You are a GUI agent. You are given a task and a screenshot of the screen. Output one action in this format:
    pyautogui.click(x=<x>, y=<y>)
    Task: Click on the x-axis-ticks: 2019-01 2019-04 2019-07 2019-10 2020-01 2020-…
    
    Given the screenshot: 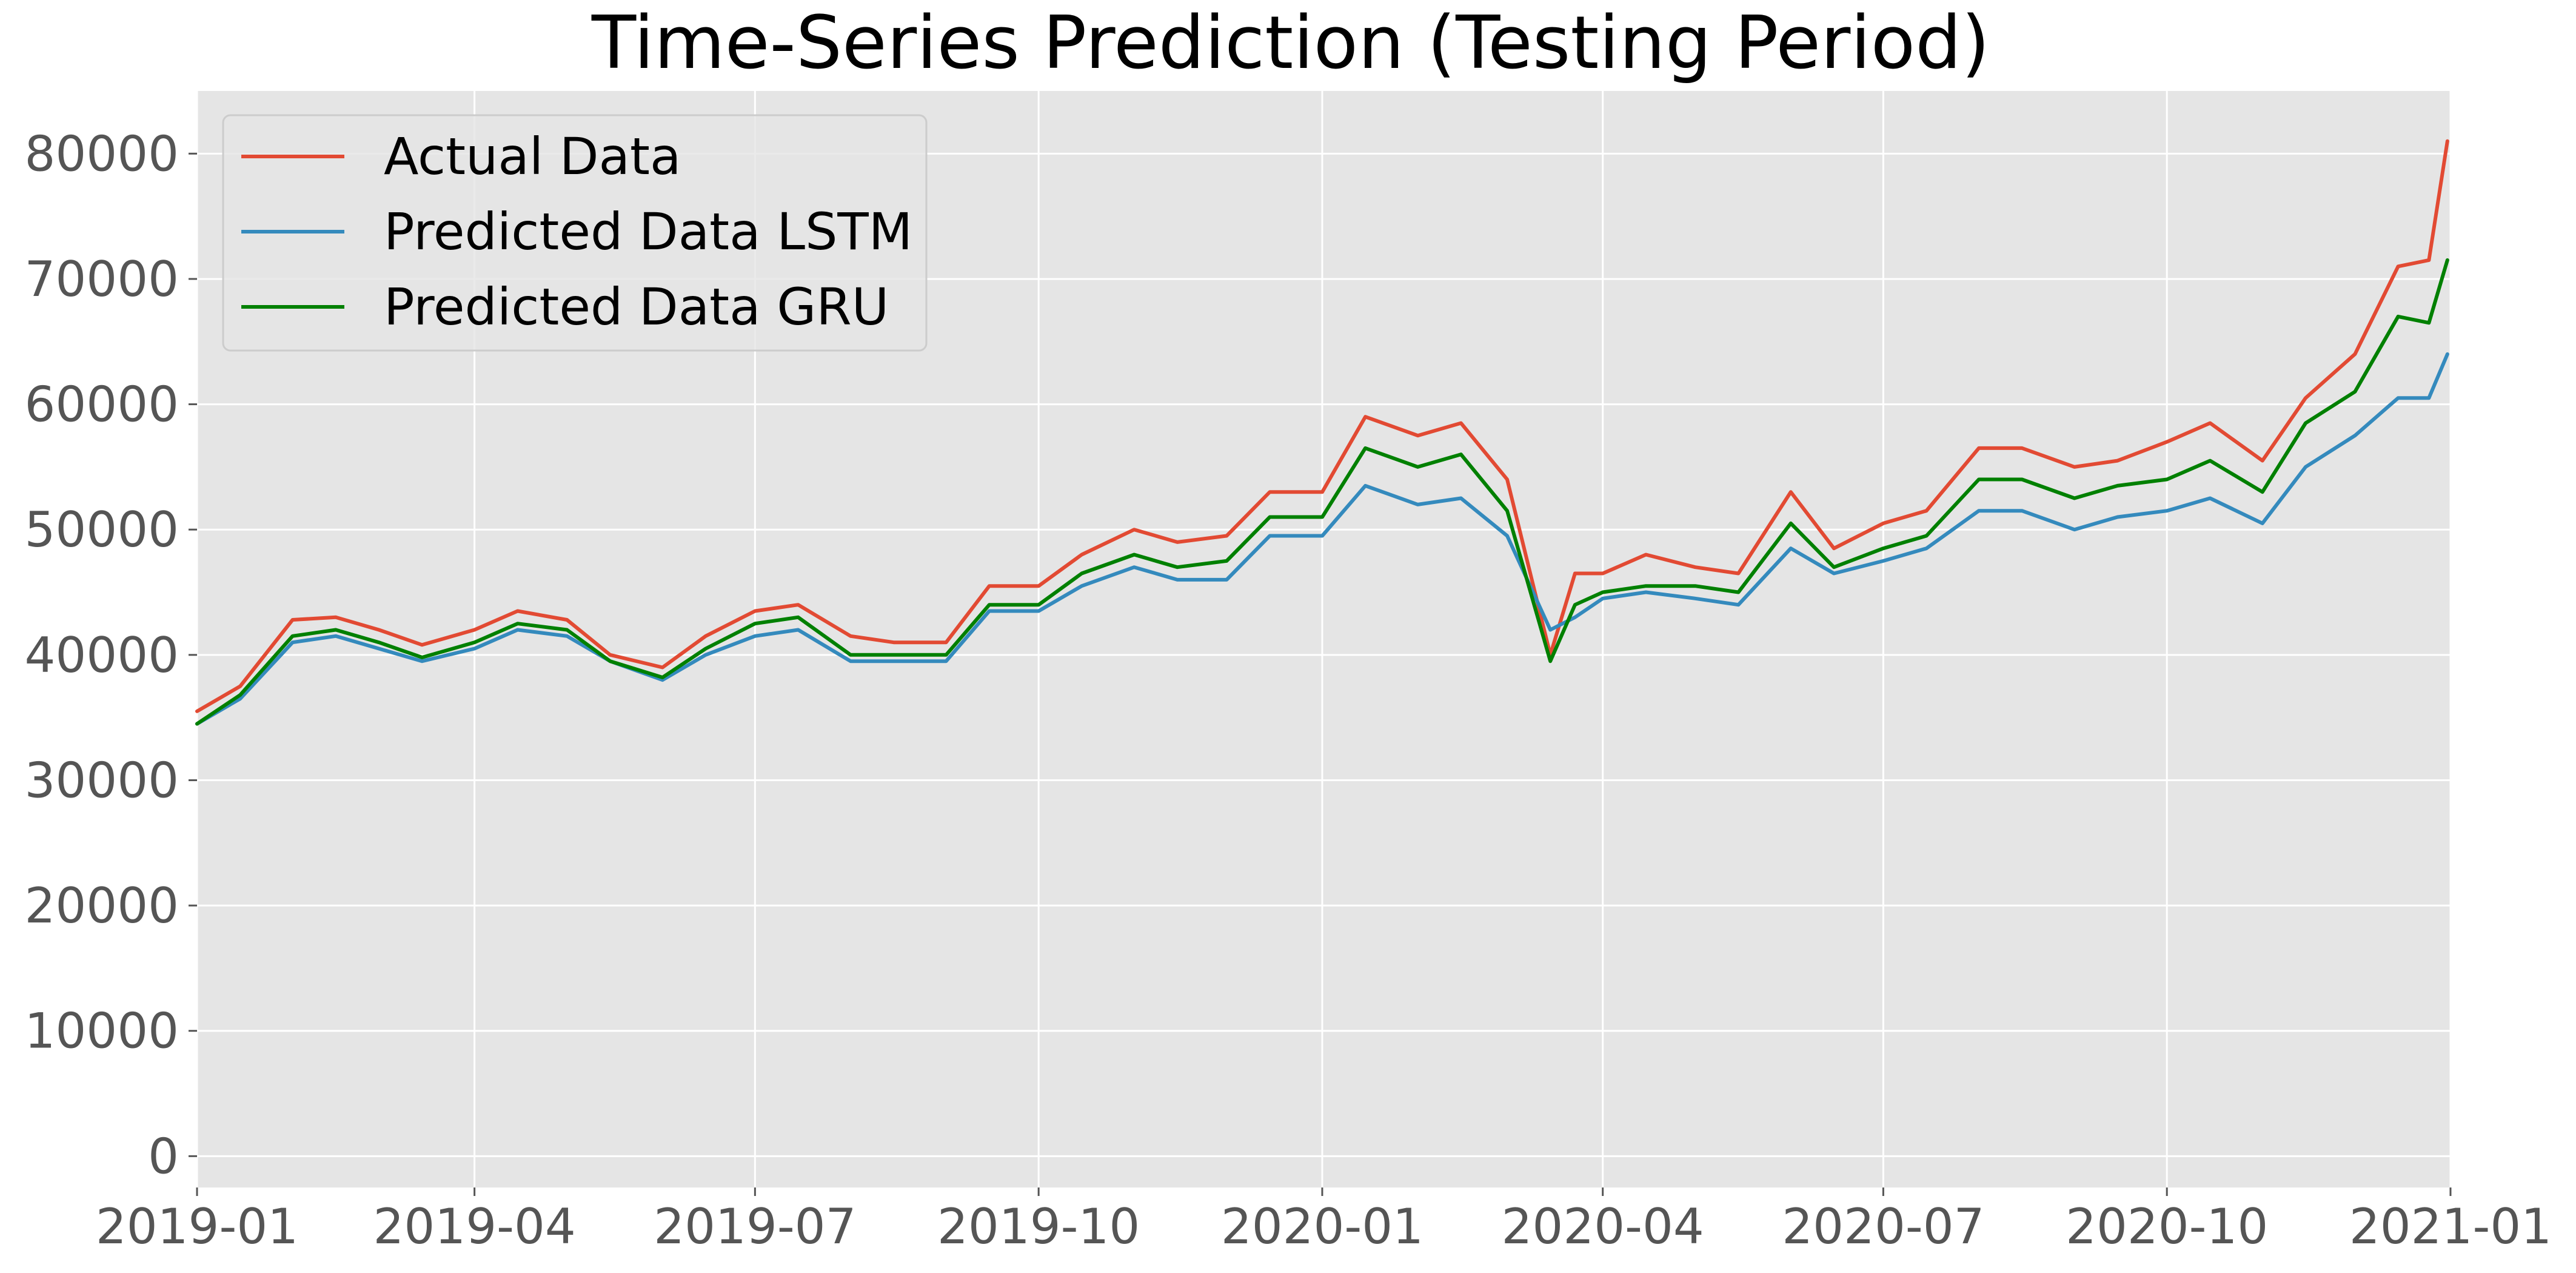 What is the action you would take?
    pyautogui.click(x=1324, y=1221)
    